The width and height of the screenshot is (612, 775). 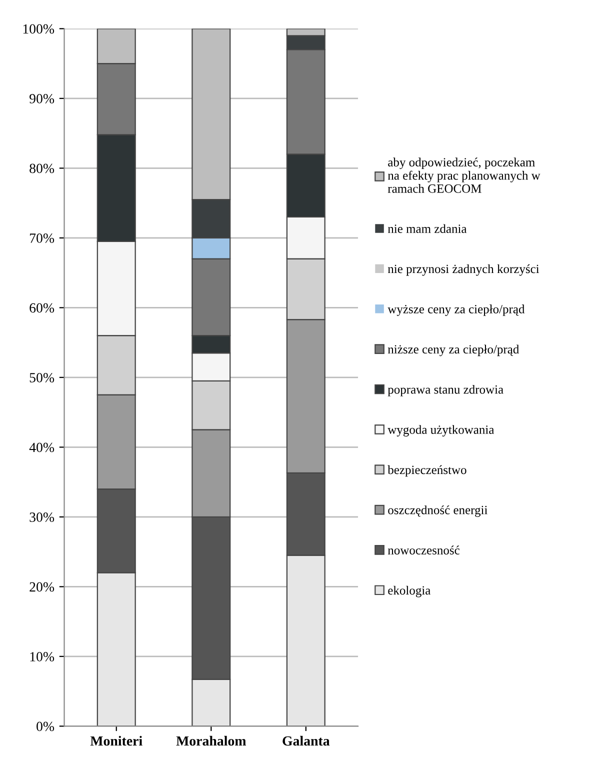 I want to click on x-tick-label: Moniteri, so click(x=116, y=741).